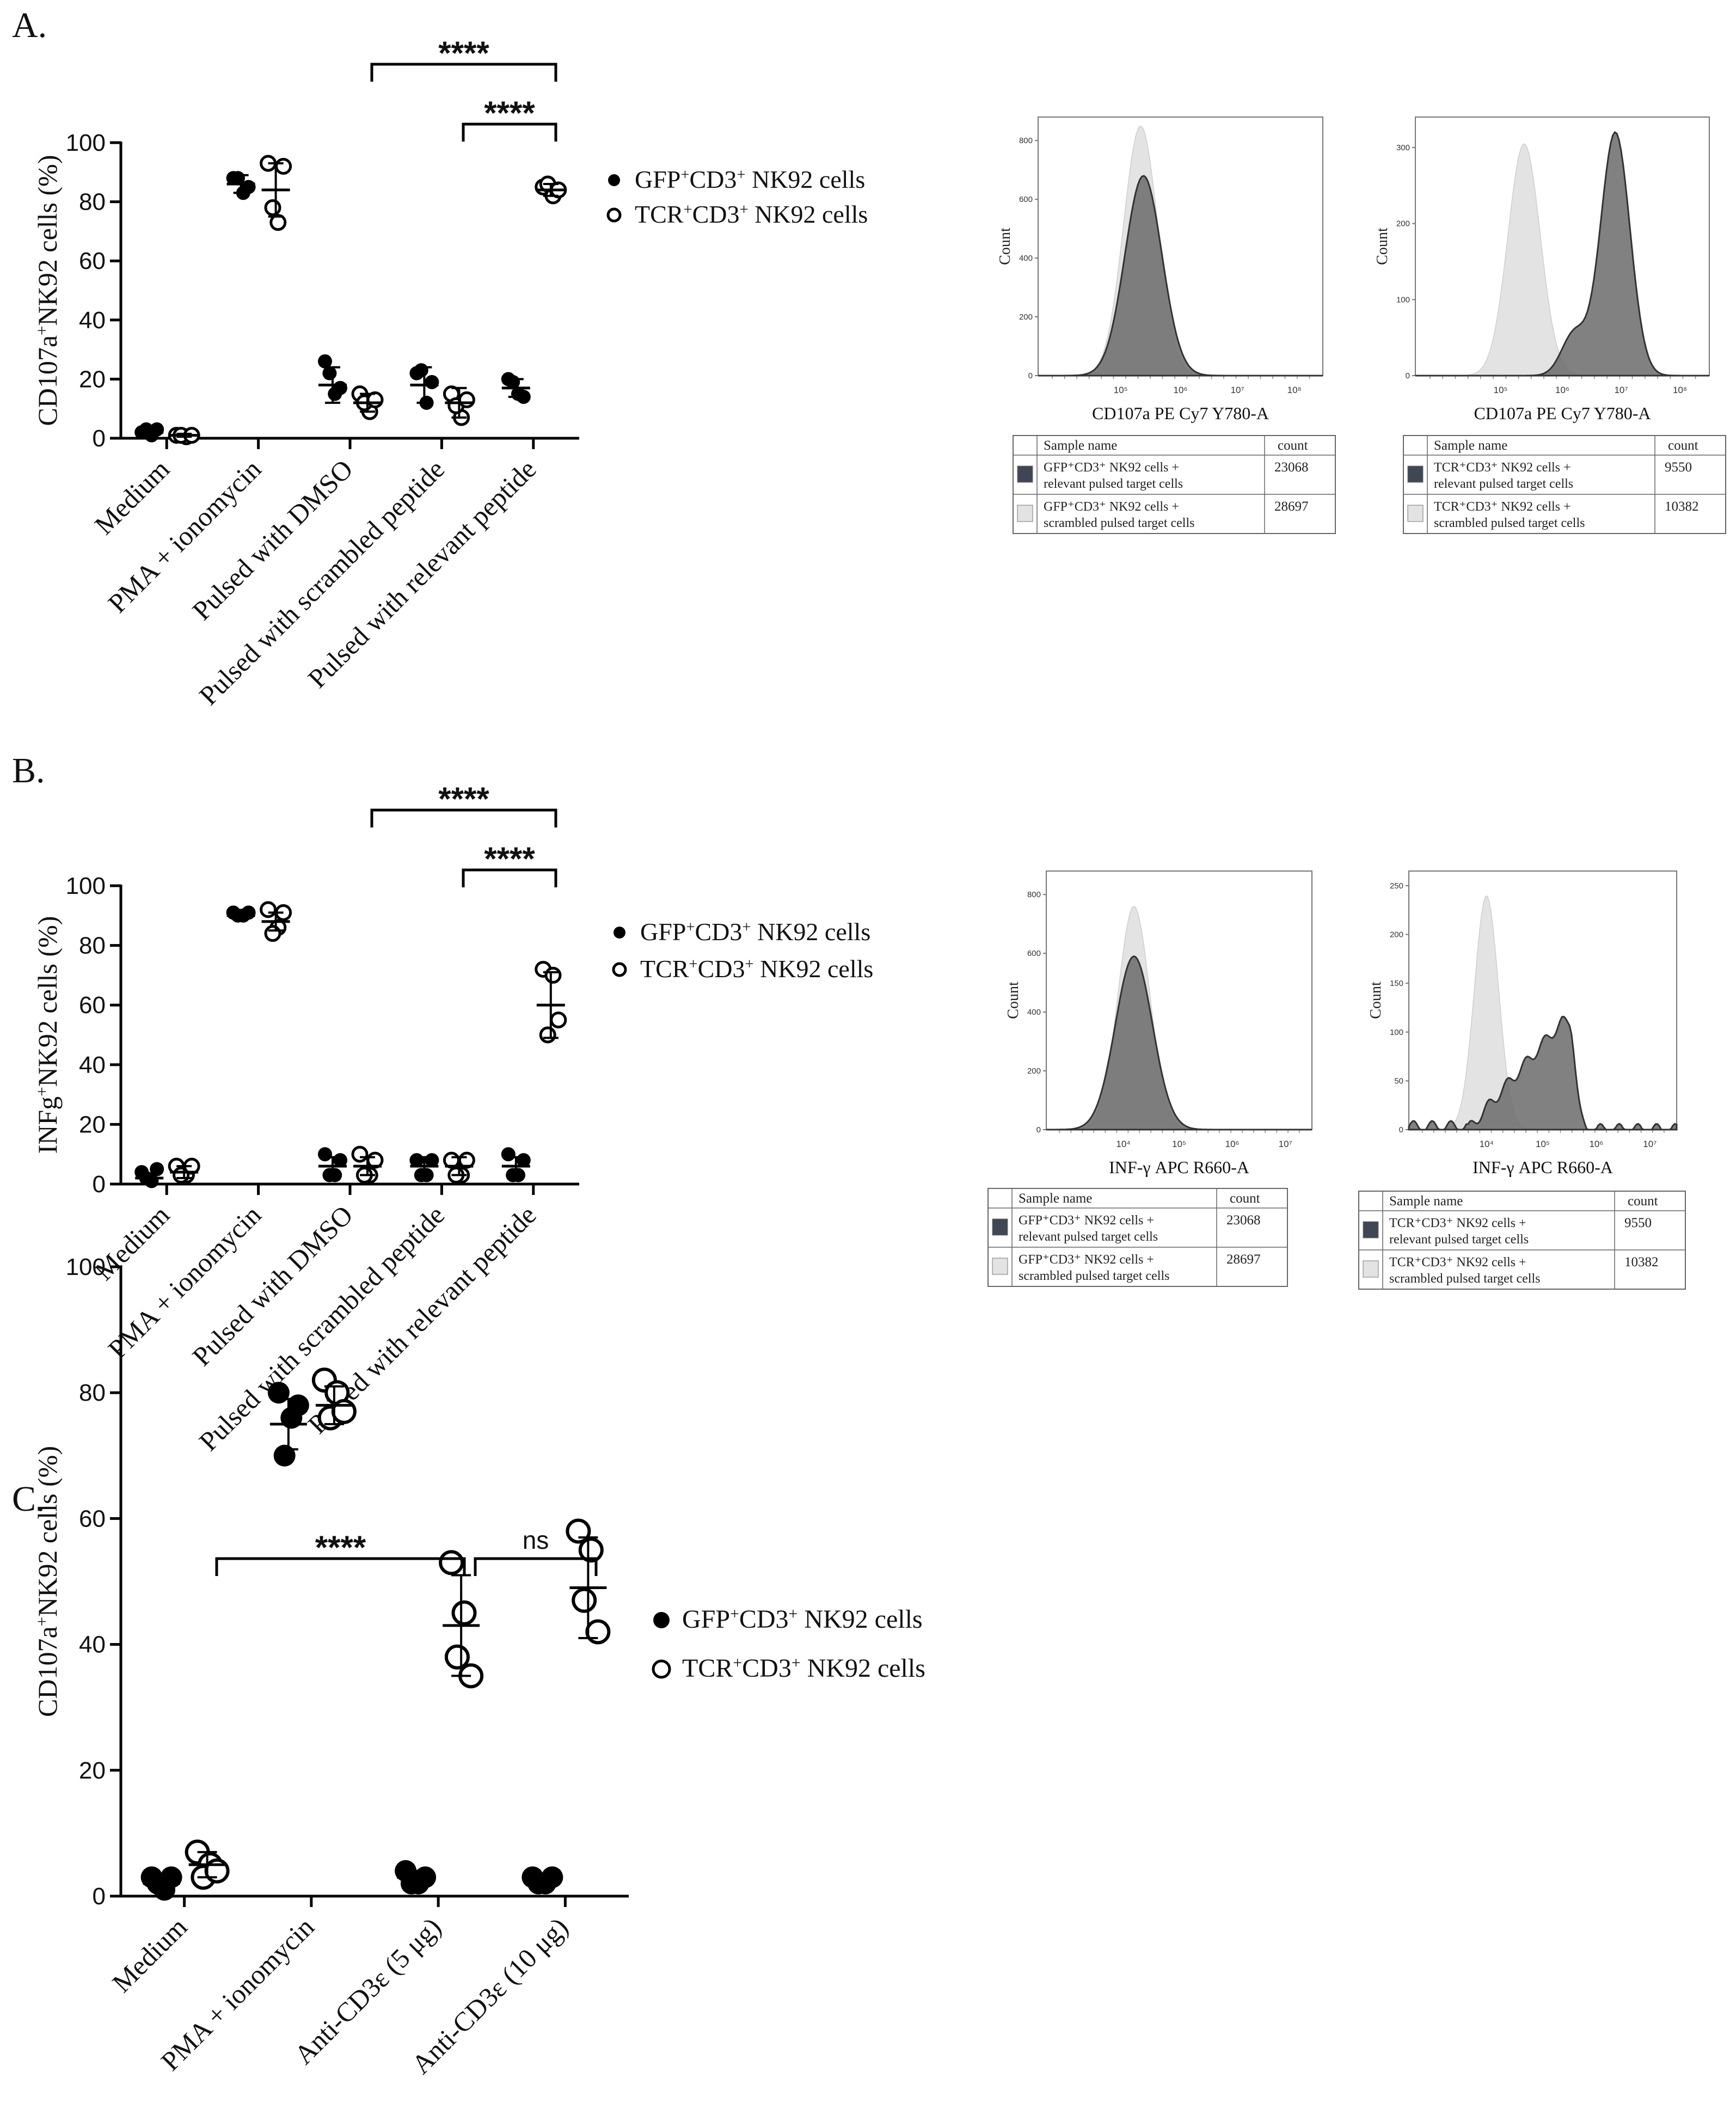  I want to click on y-tick-label: 80, so click(92, 1392).